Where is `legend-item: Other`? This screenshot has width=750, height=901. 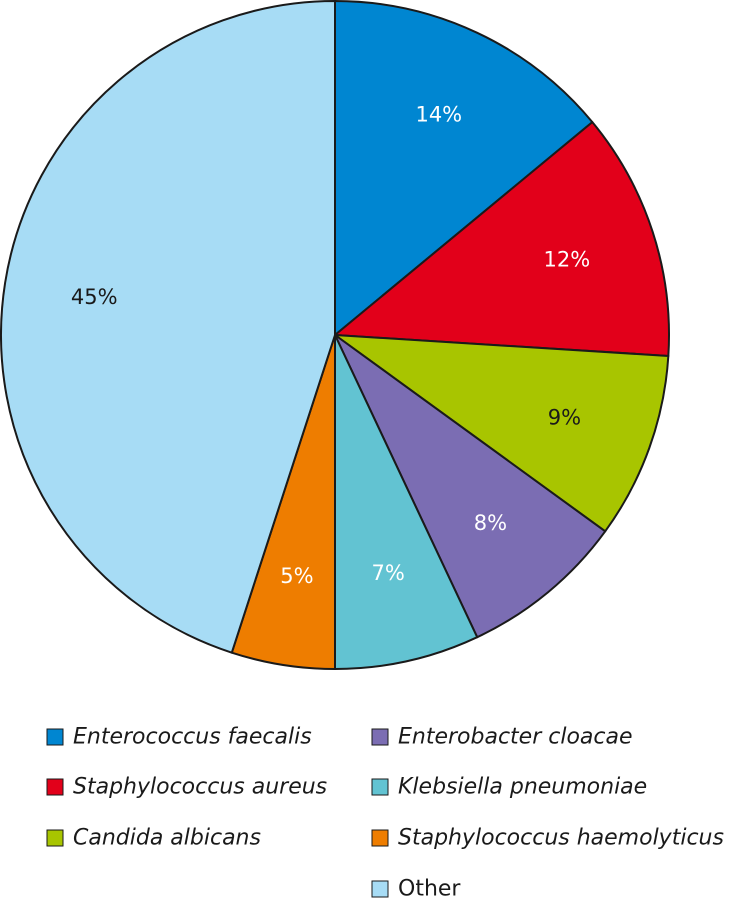
legend-item: Other is located at coordinates (416, 889).